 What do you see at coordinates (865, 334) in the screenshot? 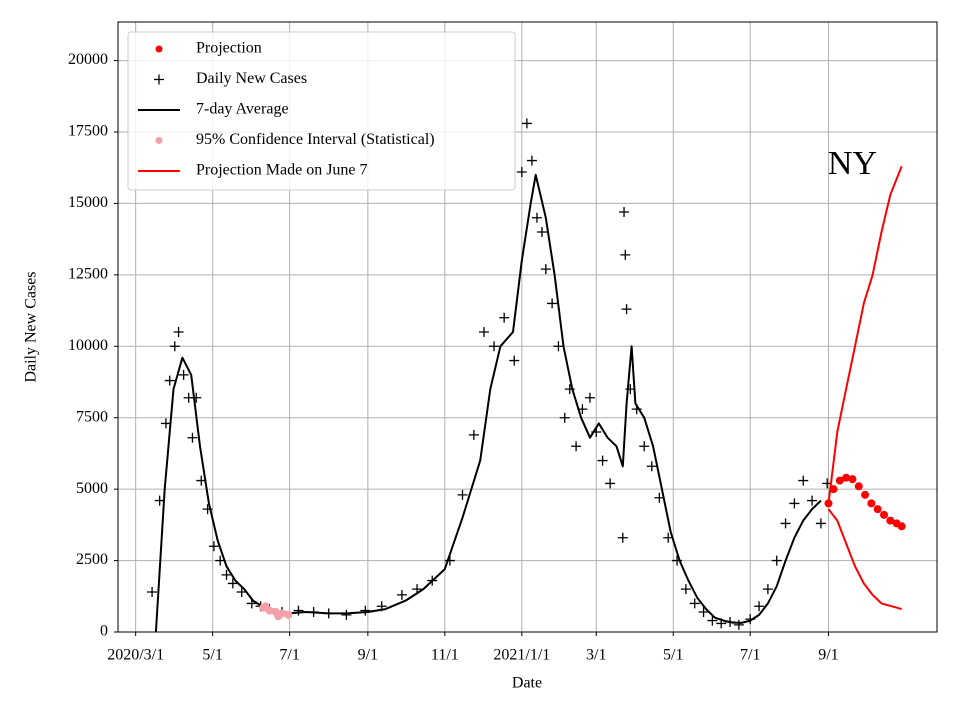
I see `upper-bound-line` at bounding box center [865, 334].